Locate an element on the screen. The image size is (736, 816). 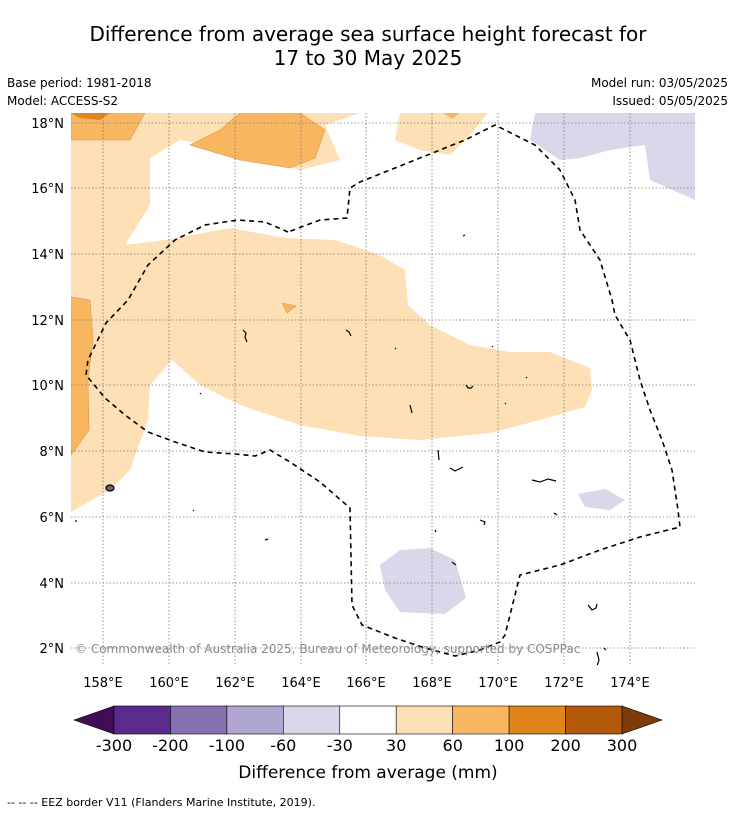
lon-tick: 166°E is located at coordinates (366, 683).